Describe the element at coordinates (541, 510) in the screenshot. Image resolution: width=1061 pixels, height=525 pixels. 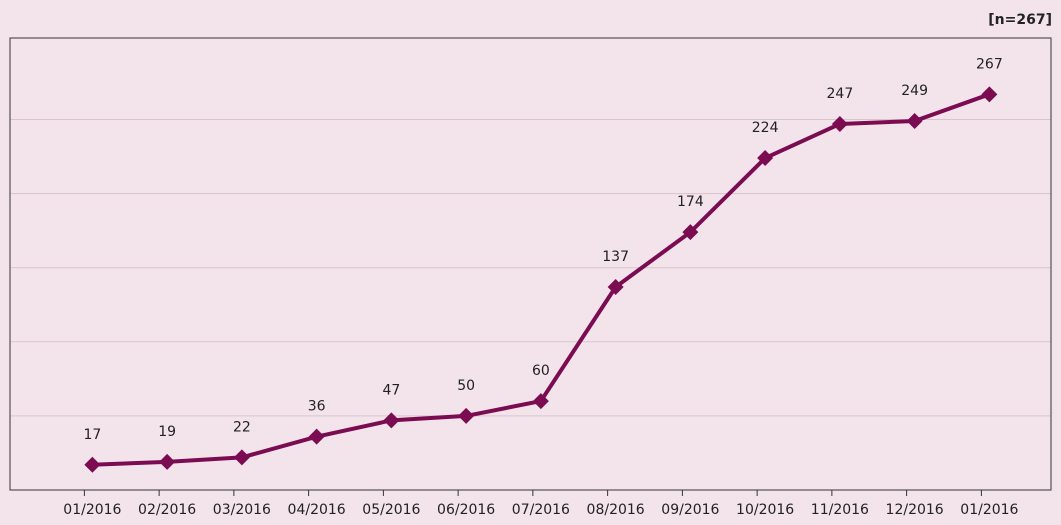
I see `x-tick-label: 07/2016` at that location.